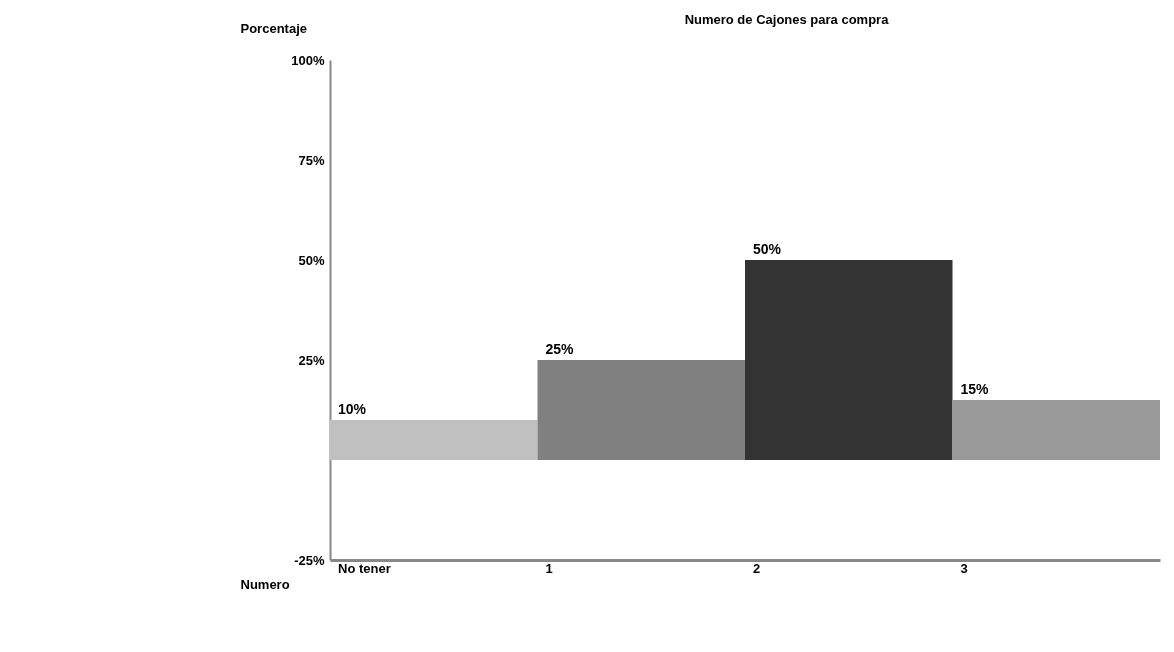 The height and width of the screenshot is (652, 1174). Describe the element at coordinates (311, 160) in the screenshot. I see `y-tick-label: 75%` at that location.